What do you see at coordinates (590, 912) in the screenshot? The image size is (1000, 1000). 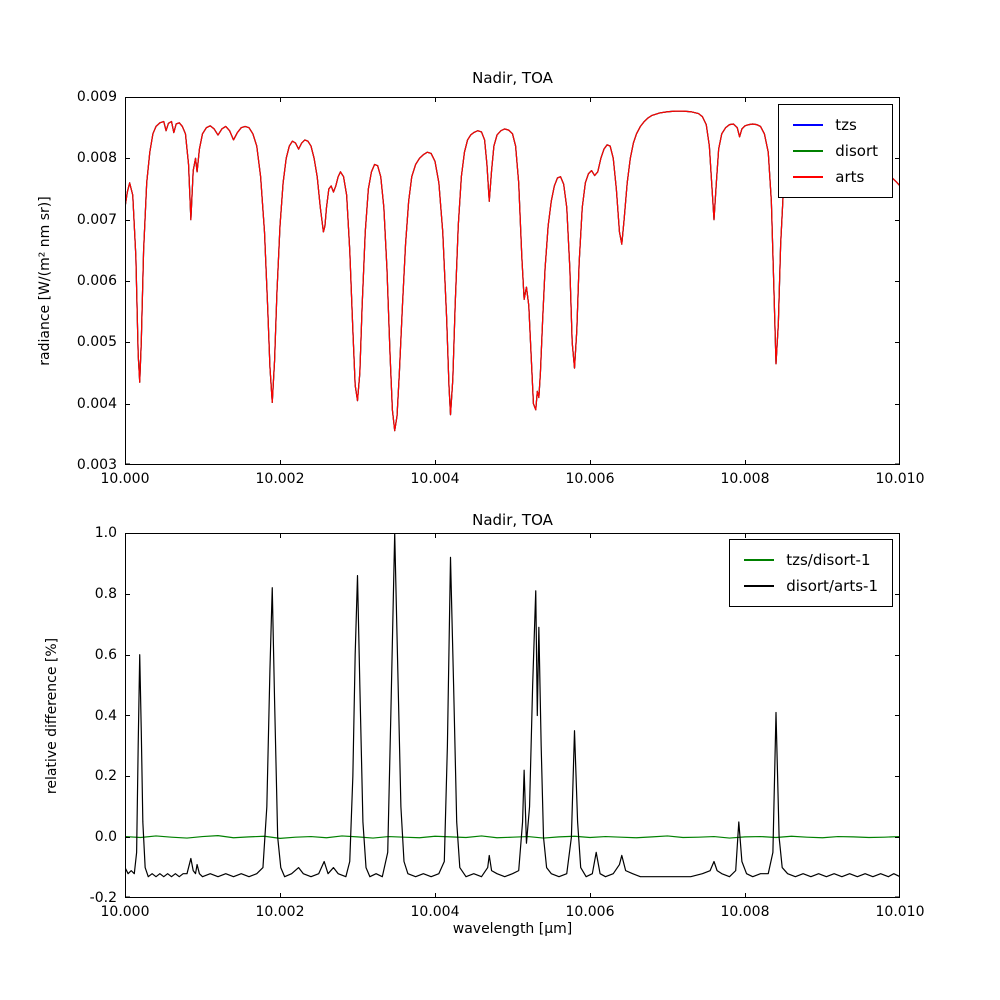 I see `bottom-plot-x-tick-label: 10.006` at bounding box center [590, 912].